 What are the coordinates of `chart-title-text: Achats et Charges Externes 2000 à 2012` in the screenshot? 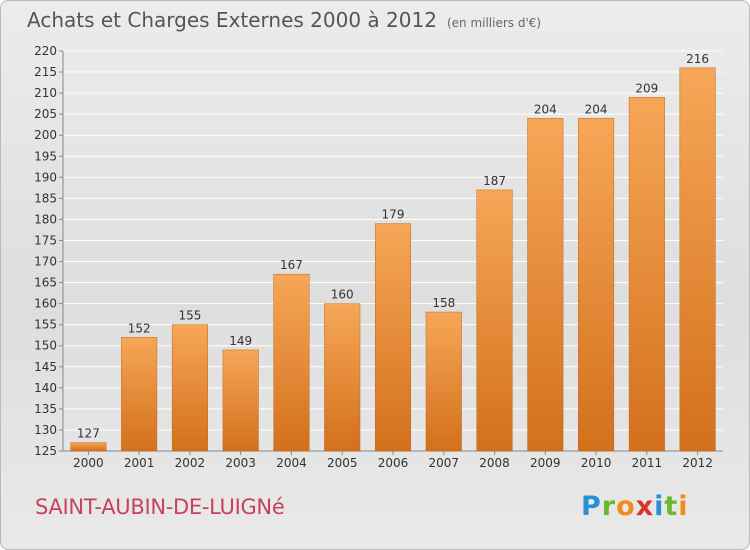 It's located at (232, 20).